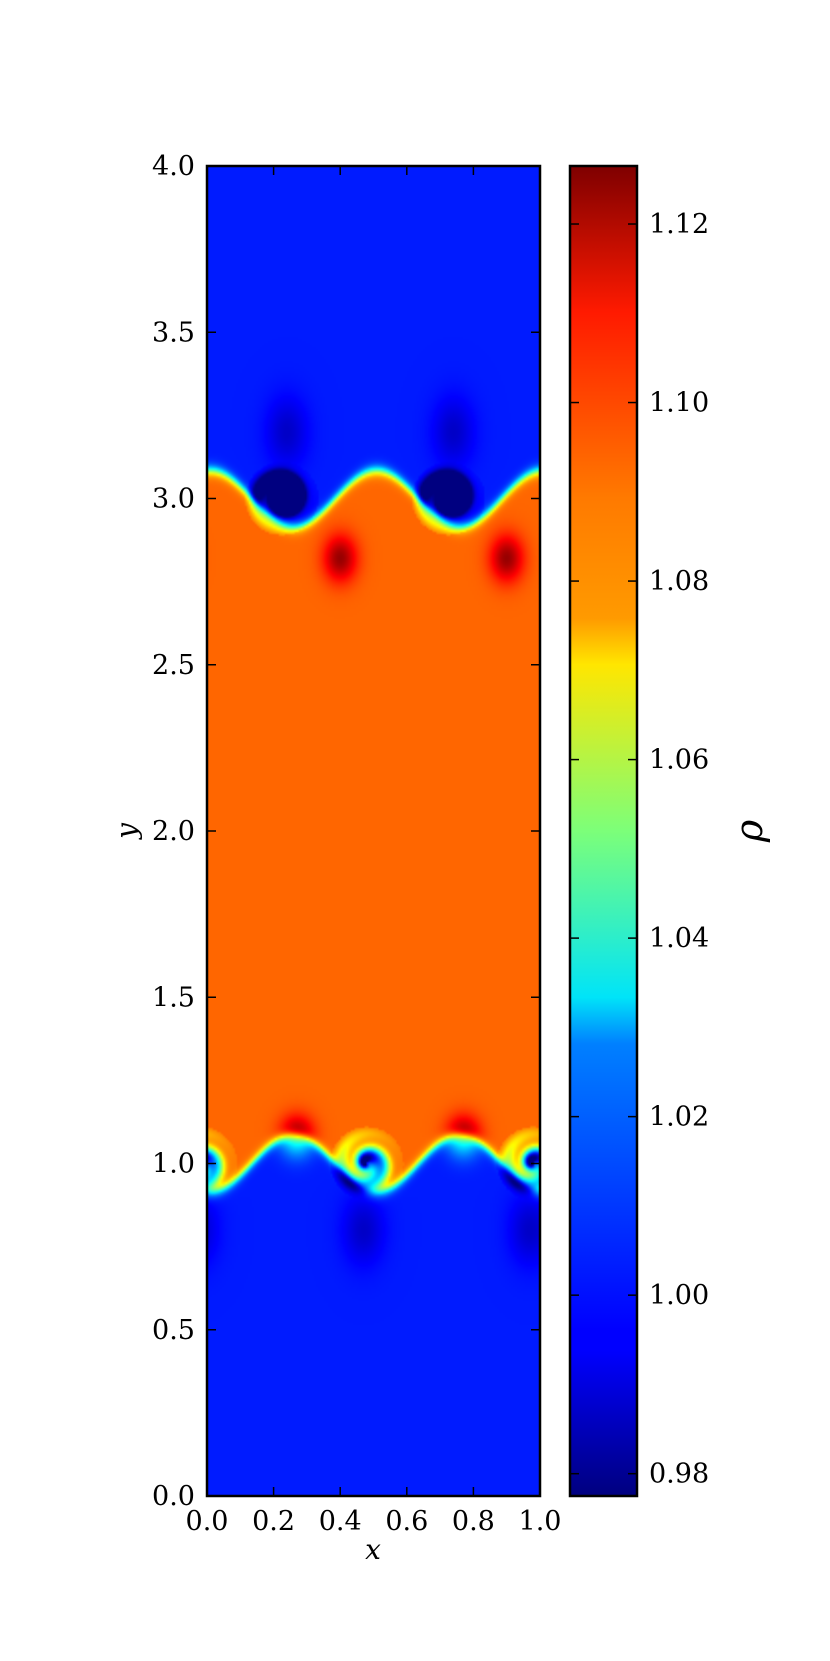 This screenshot has height=1661, width=830. Describe the element at coordinates (340, 1521) in the screenshot. I see `x-tick-label: 0.4` at that location.